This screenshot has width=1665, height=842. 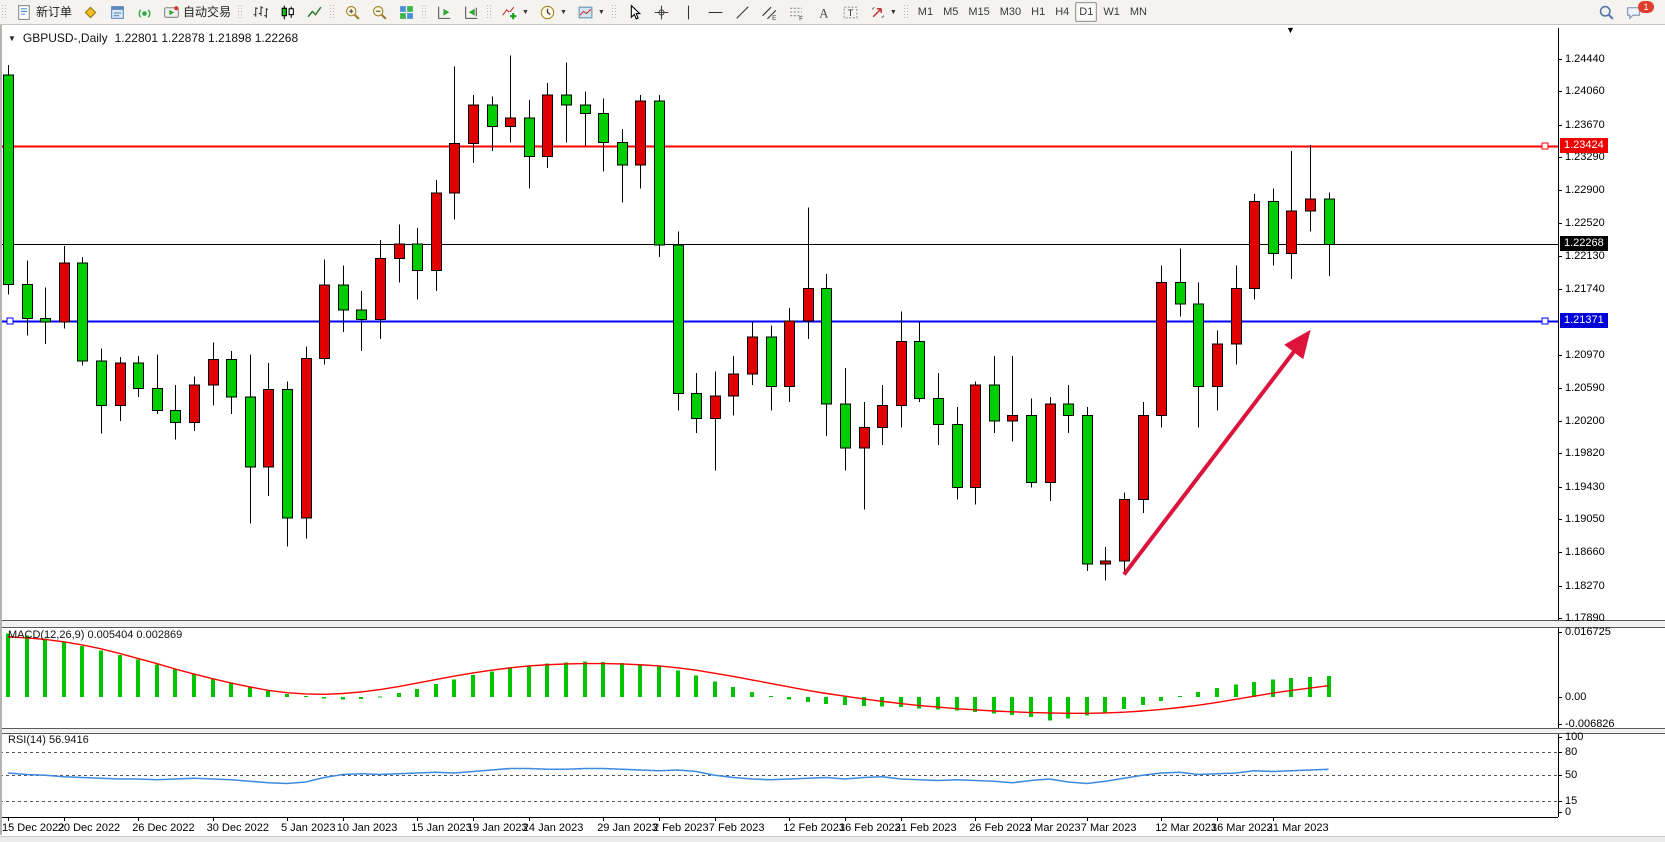 What do you see at coordinates (1585, 59) in the screenshot?
I see `price-axis-tick-label: 1.24440` at bounding box center [1585, 59].